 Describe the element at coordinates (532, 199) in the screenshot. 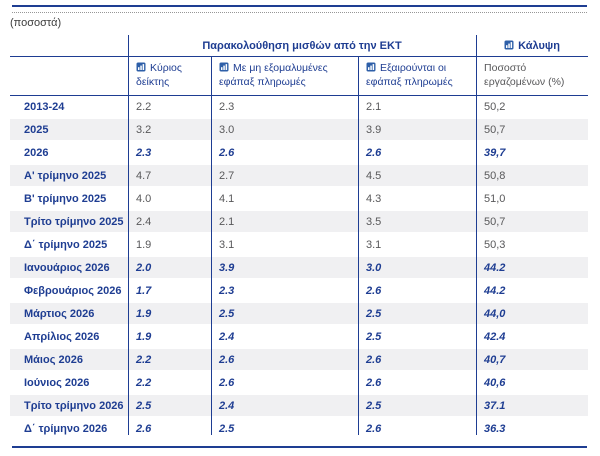

I see `value-cell: 51,0` at that location.